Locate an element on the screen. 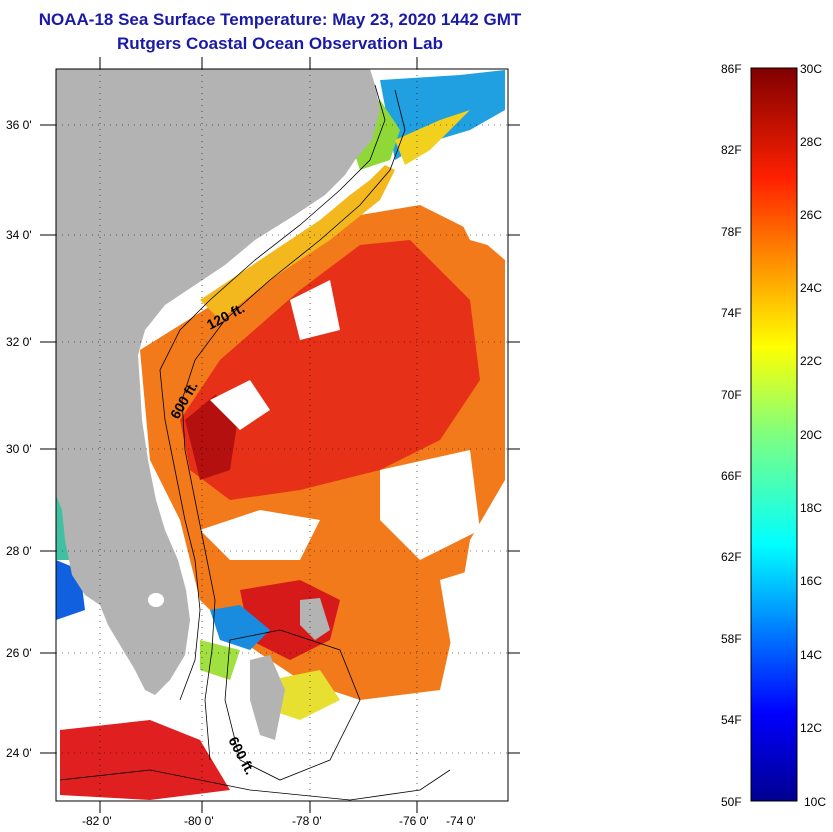 This screenshot has height=832, width=833. colorbar-label-c: 30C is located at coordinates (811, 69).